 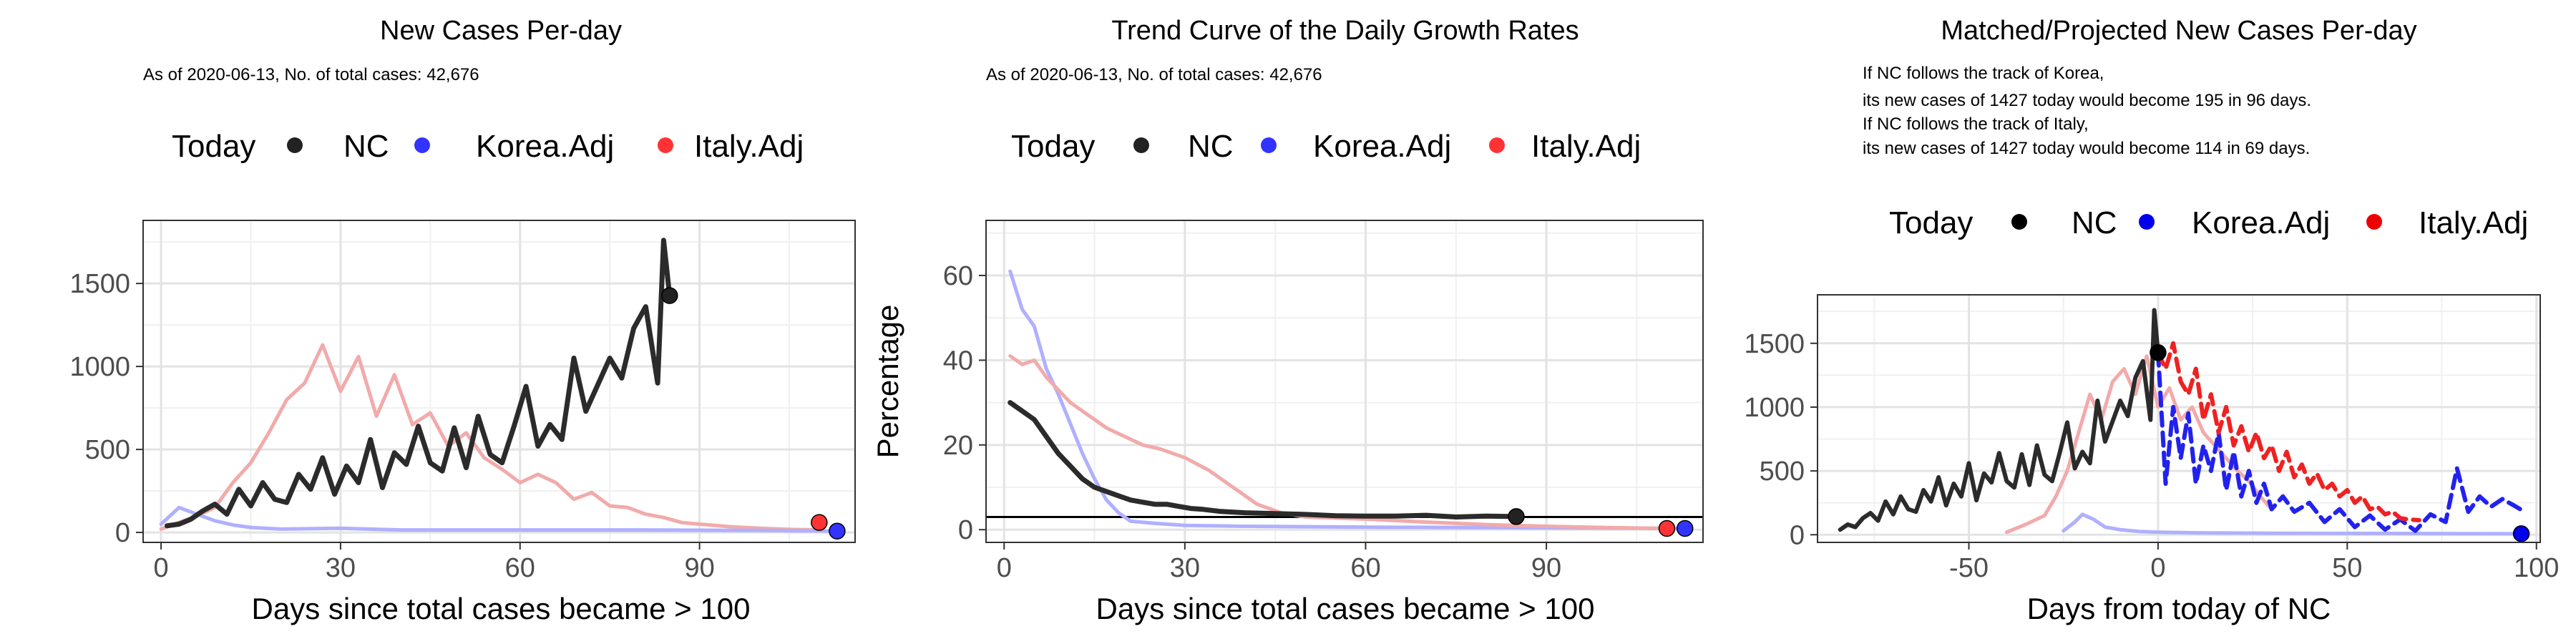 What do you see at coordinates (958, 361) in the screenshot?
I see `y-tick-label: 40` at bounding box center [958, 361].